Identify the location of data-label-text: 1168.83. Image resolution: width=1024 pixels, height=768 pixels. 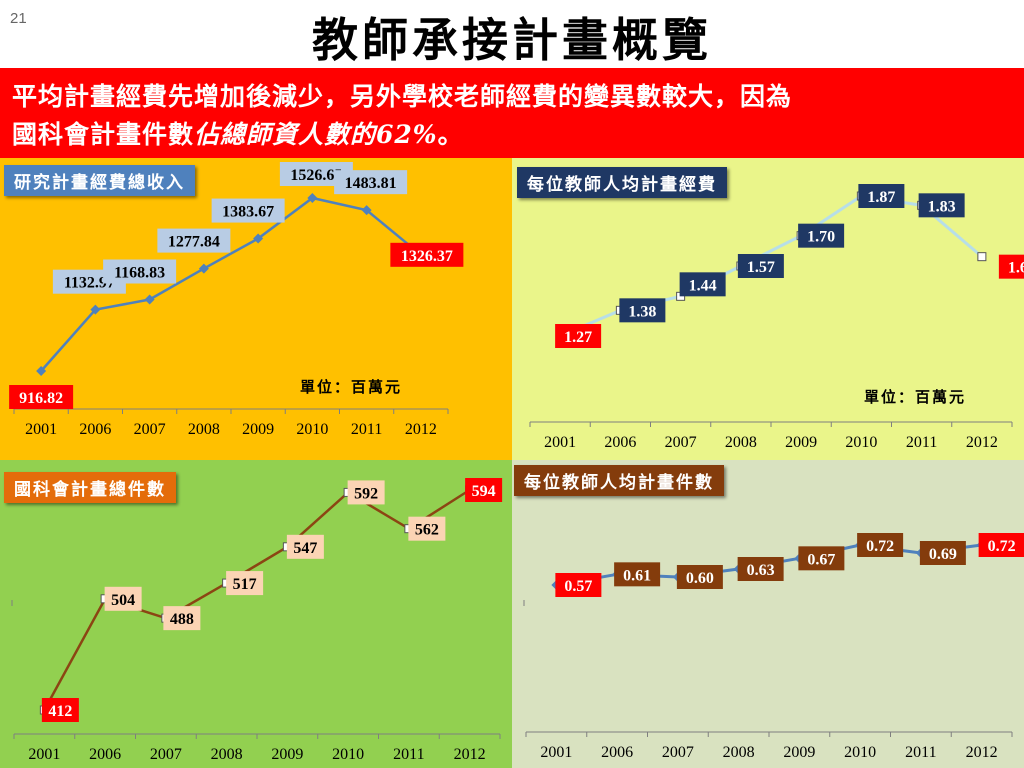
(139, 273).